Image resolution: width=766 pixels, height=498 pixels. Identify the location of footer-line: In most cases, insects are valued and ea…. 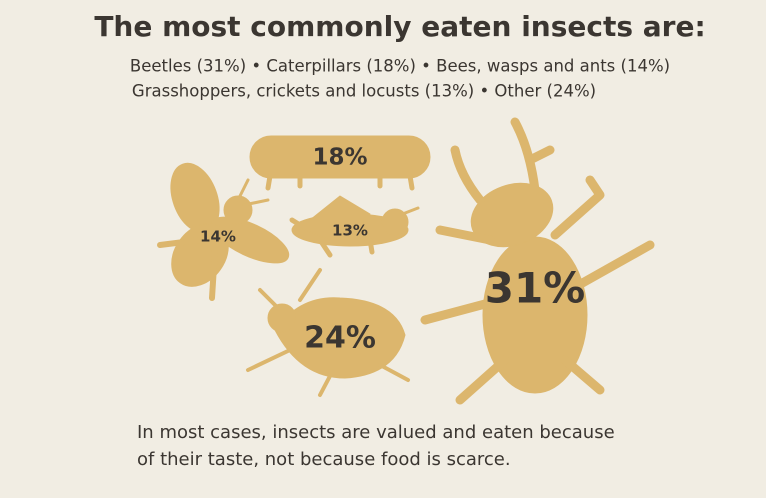
(376, 432).